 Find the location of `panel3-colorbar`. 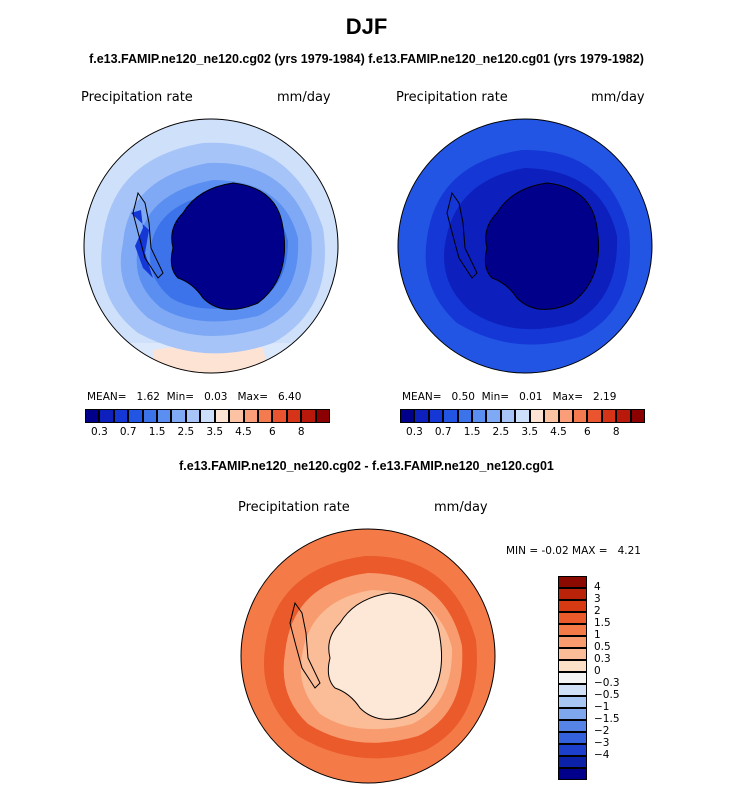

panel3-colorbar is located at coordinates (572, 678).